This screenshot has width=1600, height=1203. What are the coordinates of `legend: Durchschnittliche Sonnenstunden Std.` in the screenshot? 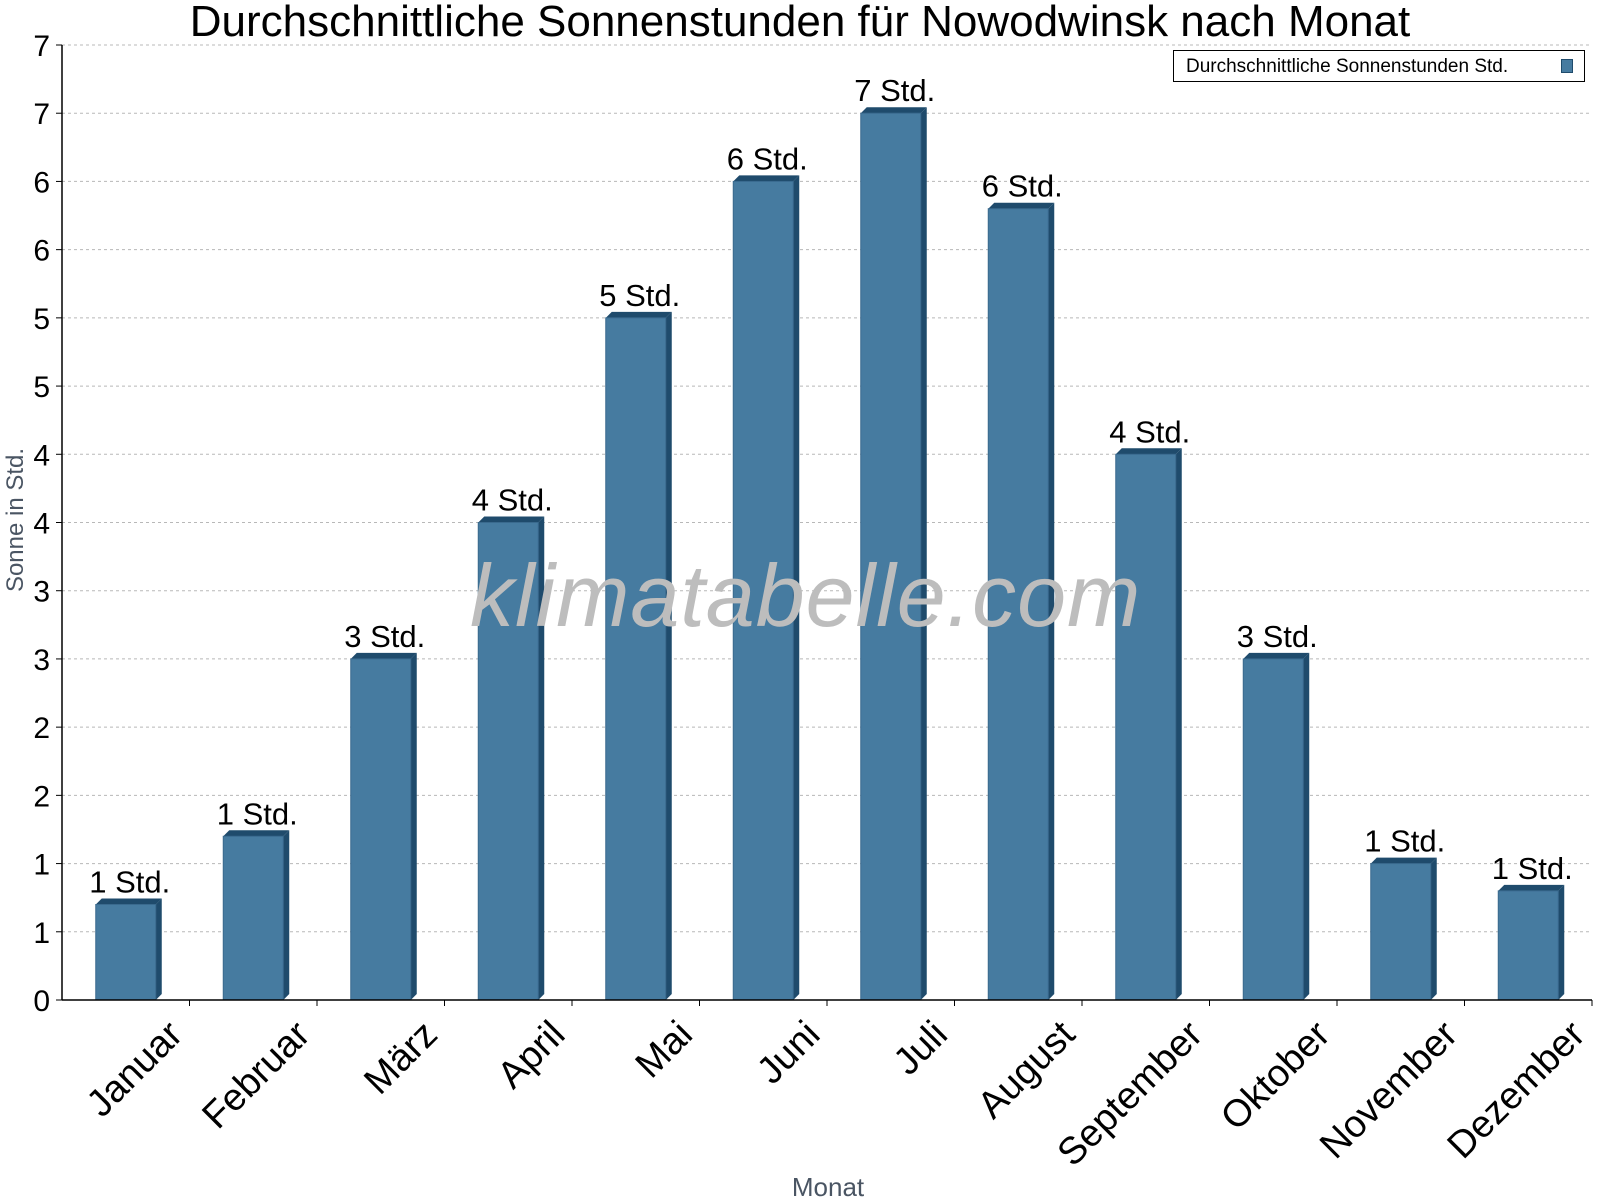 It's located at (1379, 66).